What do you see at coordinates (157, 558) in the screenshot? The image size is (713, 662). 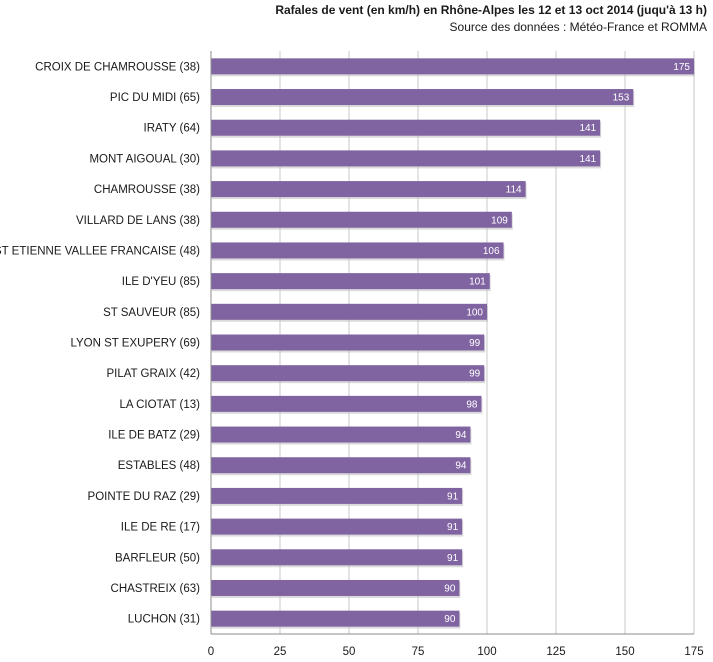 I see `category-label-16: BARFLEUR (50)` at bounding box center [157, 558].